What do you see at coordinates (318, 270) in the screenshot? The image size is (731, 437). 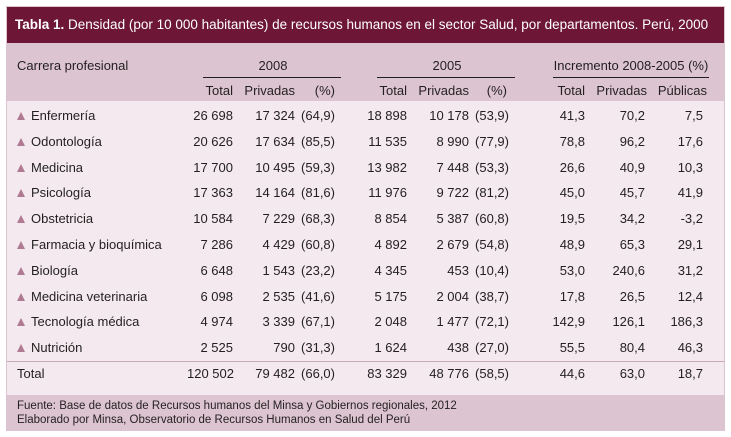 I see `cell-pct-2008: (23,2)` at bounding box center [318, 270].